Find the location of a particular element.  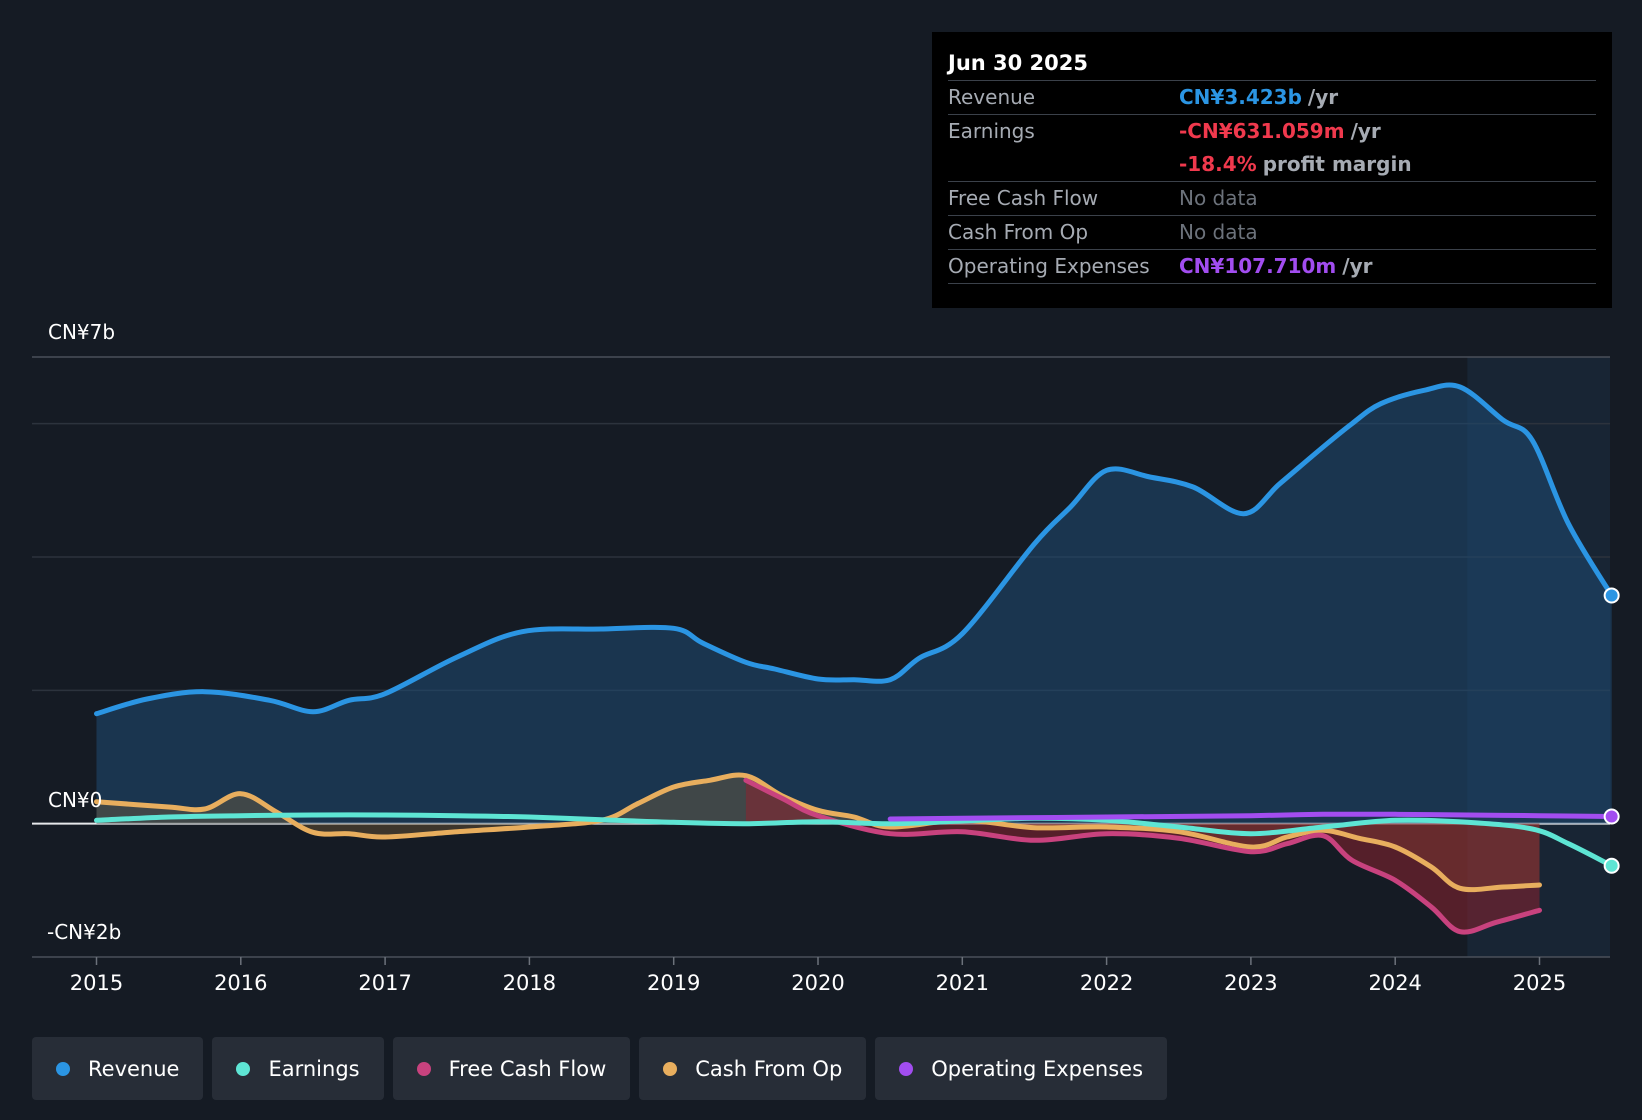

revenue-endpoint-marker is located at coordinates (1611, 595).